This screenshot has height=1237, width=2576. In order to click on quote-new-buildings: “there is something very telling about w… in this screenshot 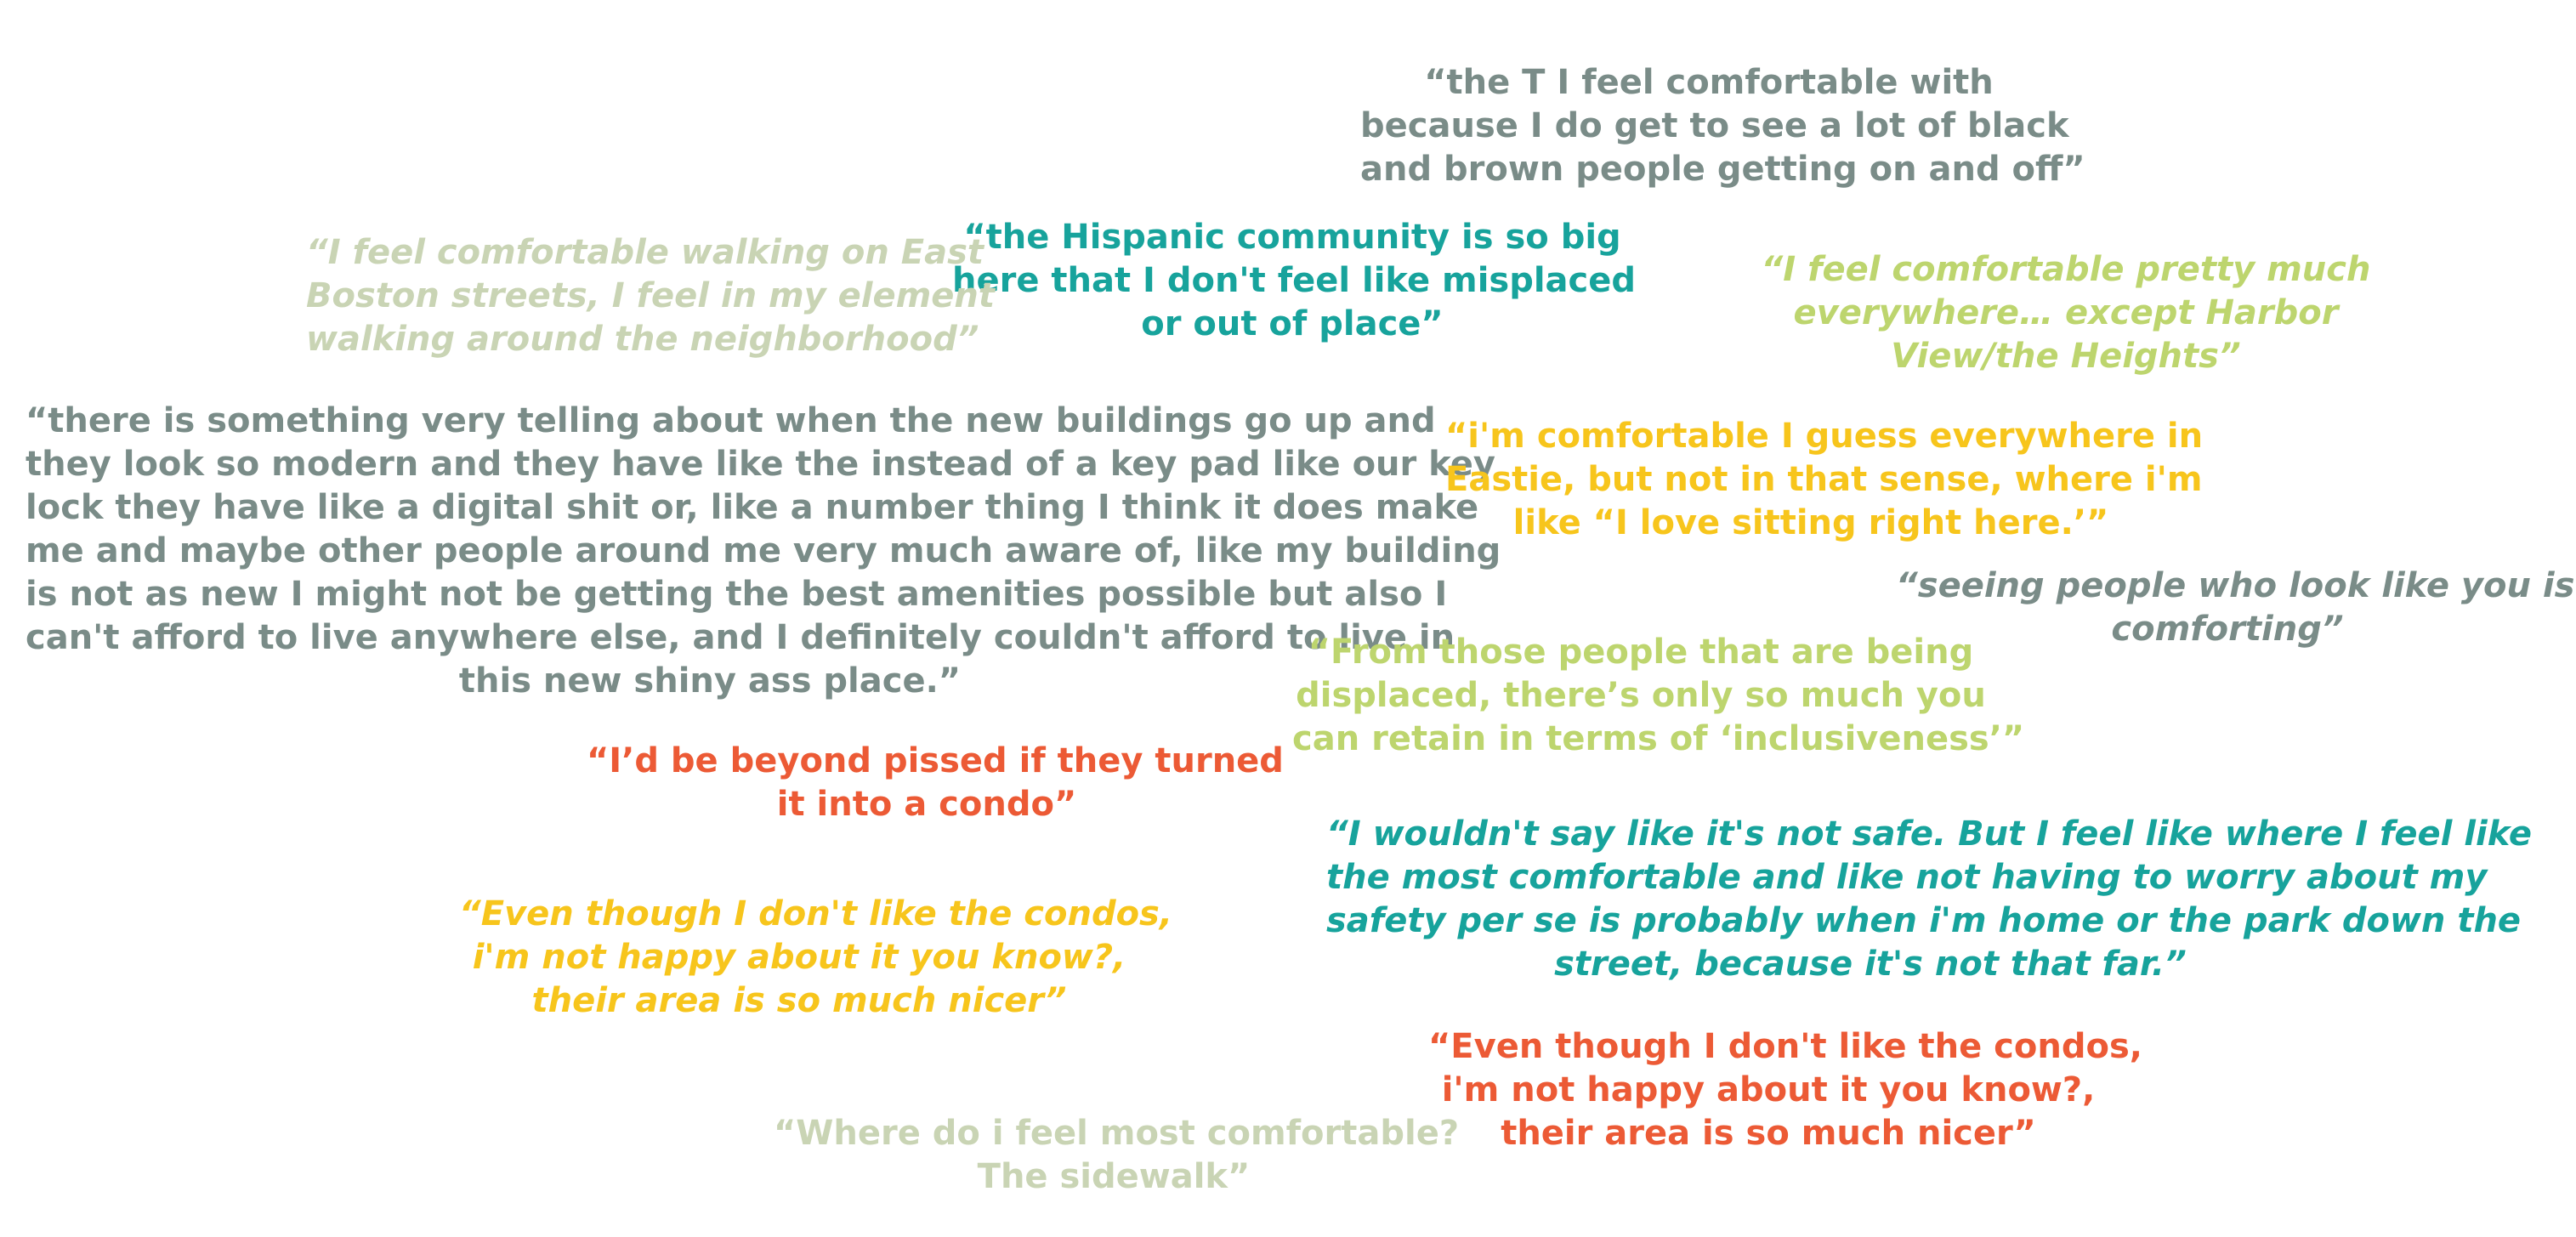, I will do `click(764, 551)`.